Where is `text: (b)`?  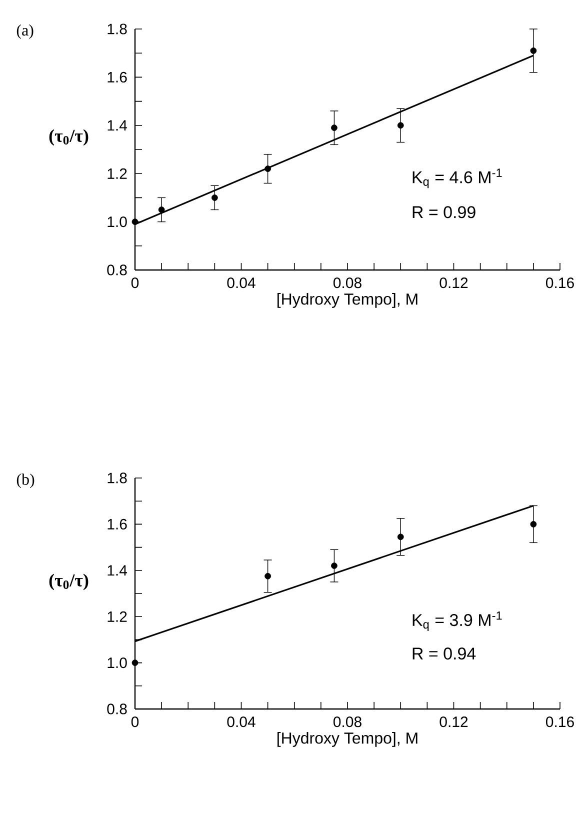
text: (b) is located at coordinates (25, 481).